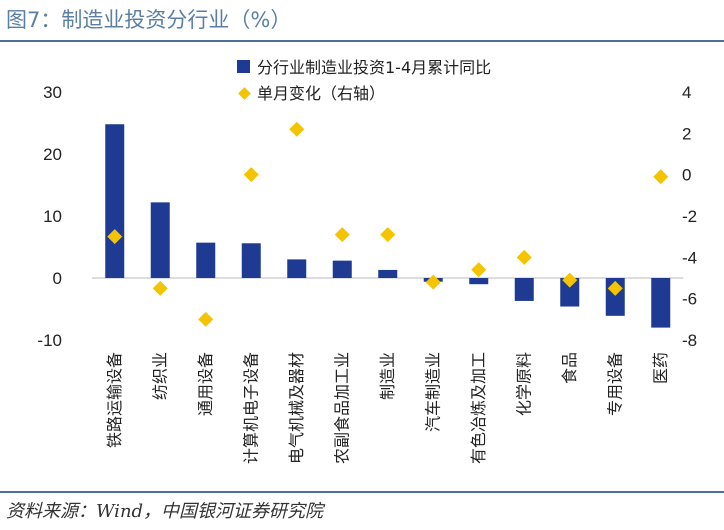  I want to click on legend-bar-label: 分行业制造业投资1-4月累计同比, so click(374, 67).